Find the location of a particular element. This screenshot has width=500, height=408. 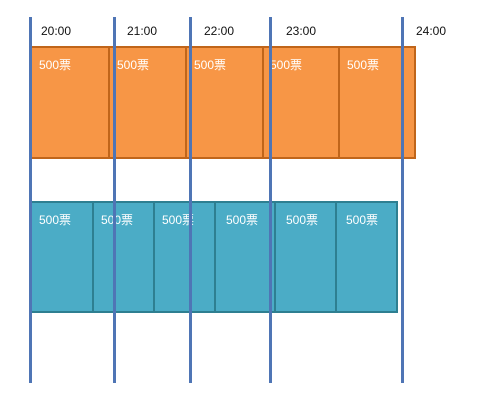

time-label-2100: 21:00 is located at coordinates (142, 31).